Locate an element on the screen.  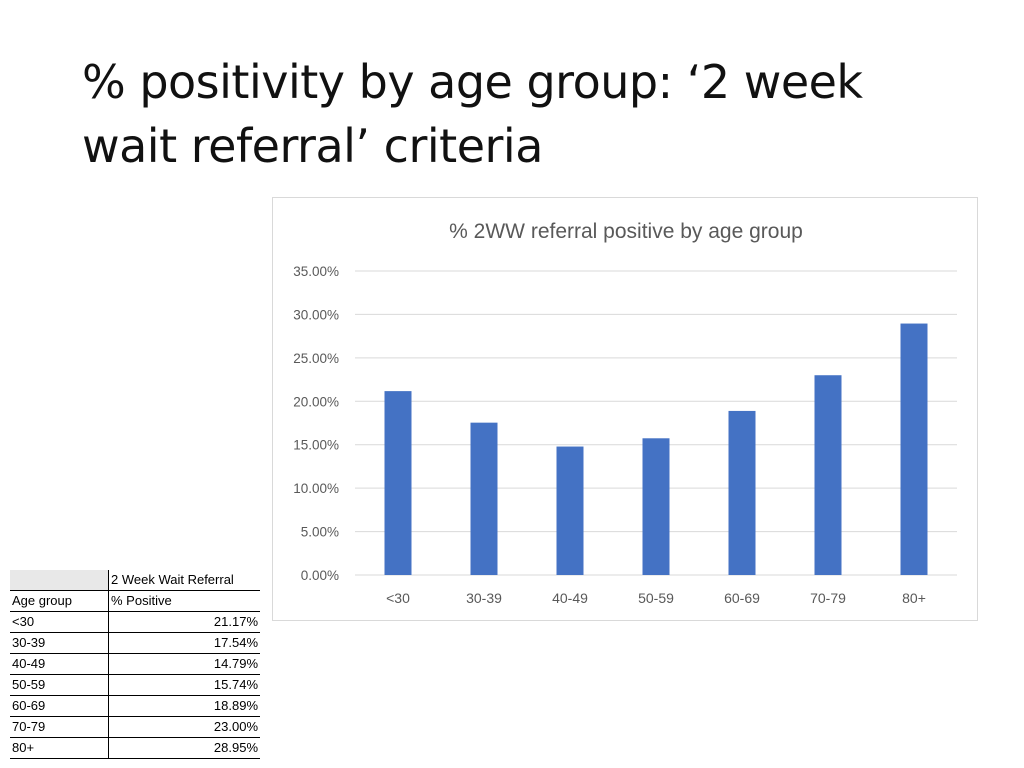
y-tick-label: 35.00% is located at coordinates (316, 271).